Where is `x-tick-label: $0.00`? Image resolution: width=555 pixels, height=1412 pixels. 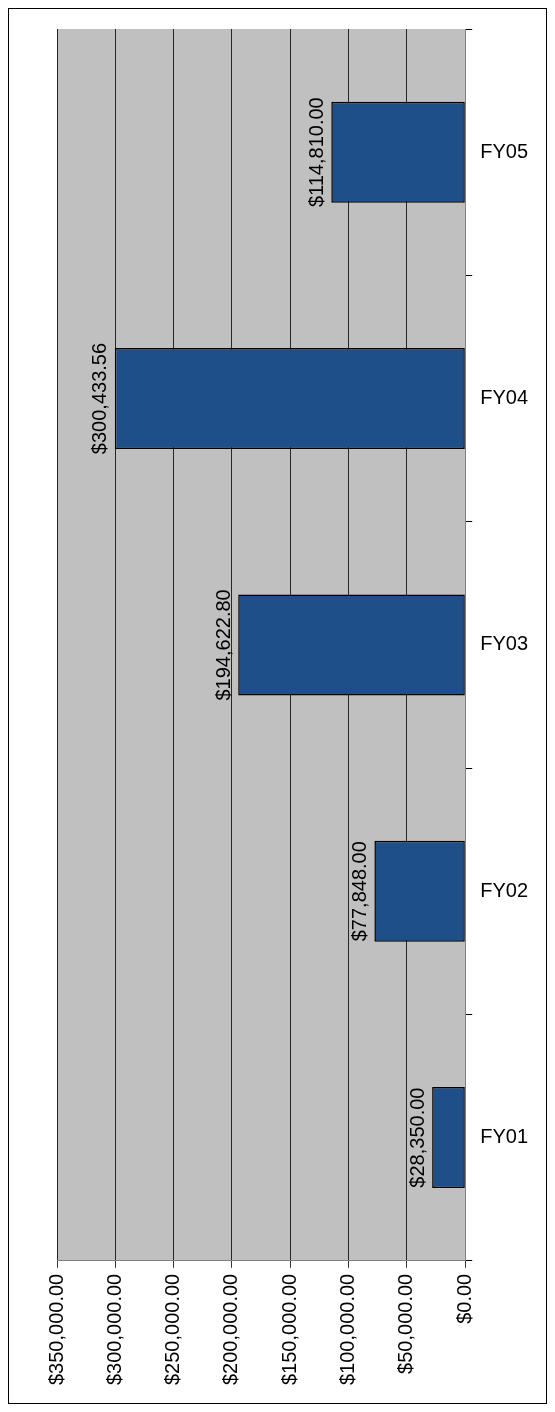
x-tick-label: $0.00 is located at coordinates (463, 1298).